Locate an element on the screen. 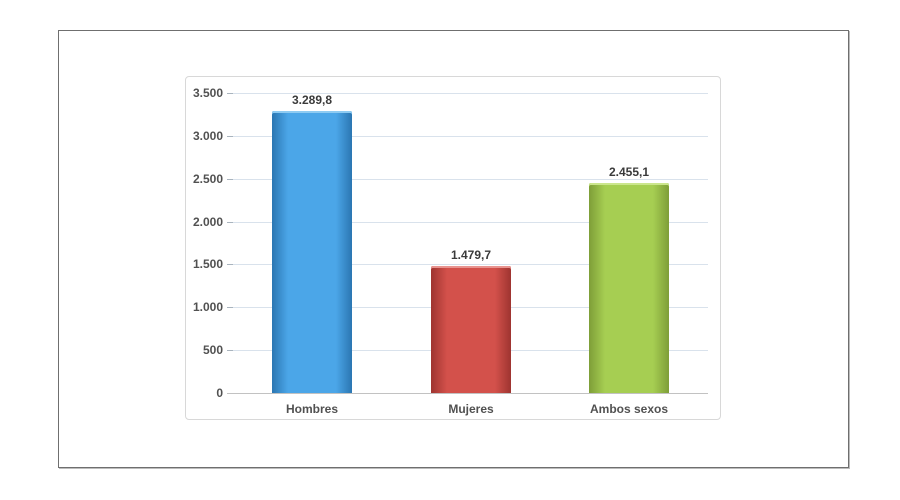  y-axis-tick-label: 3.000 is located at coordinates (207, 136).